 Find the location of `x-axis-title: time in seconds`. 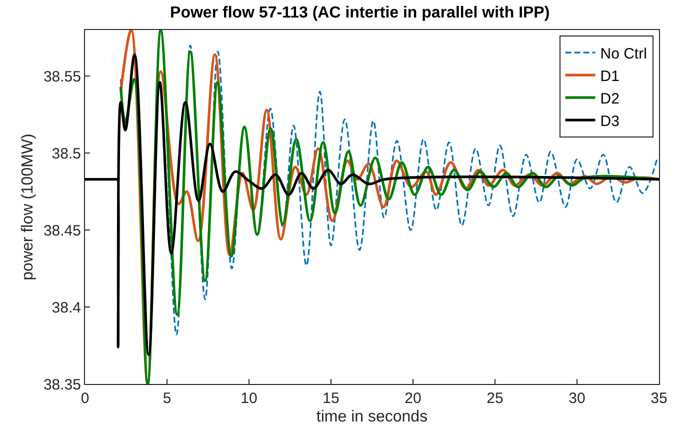

x-axis-title: time in seconds is located at coordinates (372, 417).